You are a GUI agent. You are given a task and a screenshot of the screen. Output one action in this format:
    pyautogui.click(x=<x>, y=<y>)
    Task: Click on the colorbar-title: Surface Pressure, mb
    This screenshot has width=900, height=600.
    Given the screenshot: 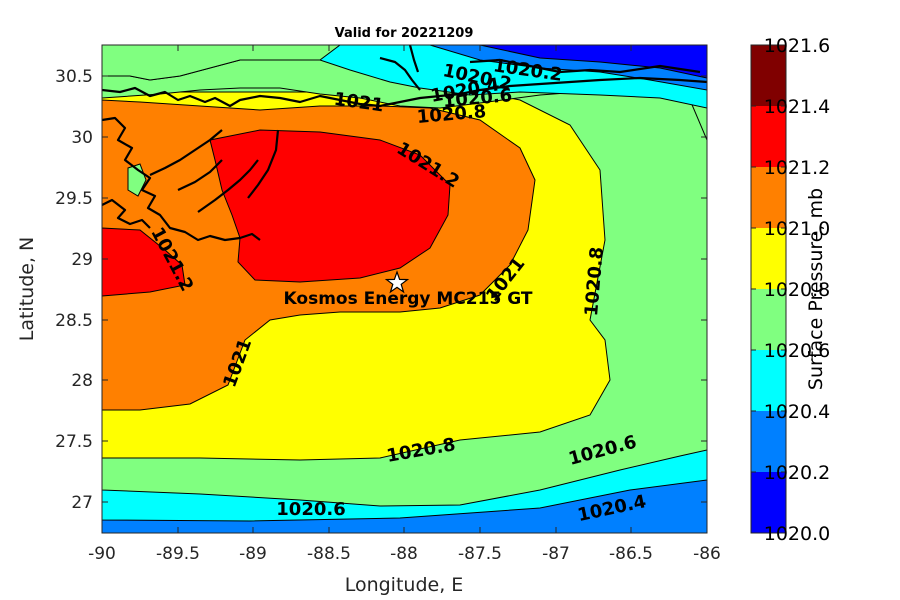 What is the action you would take?
    pyautogui.click(x=816, y=289)
    